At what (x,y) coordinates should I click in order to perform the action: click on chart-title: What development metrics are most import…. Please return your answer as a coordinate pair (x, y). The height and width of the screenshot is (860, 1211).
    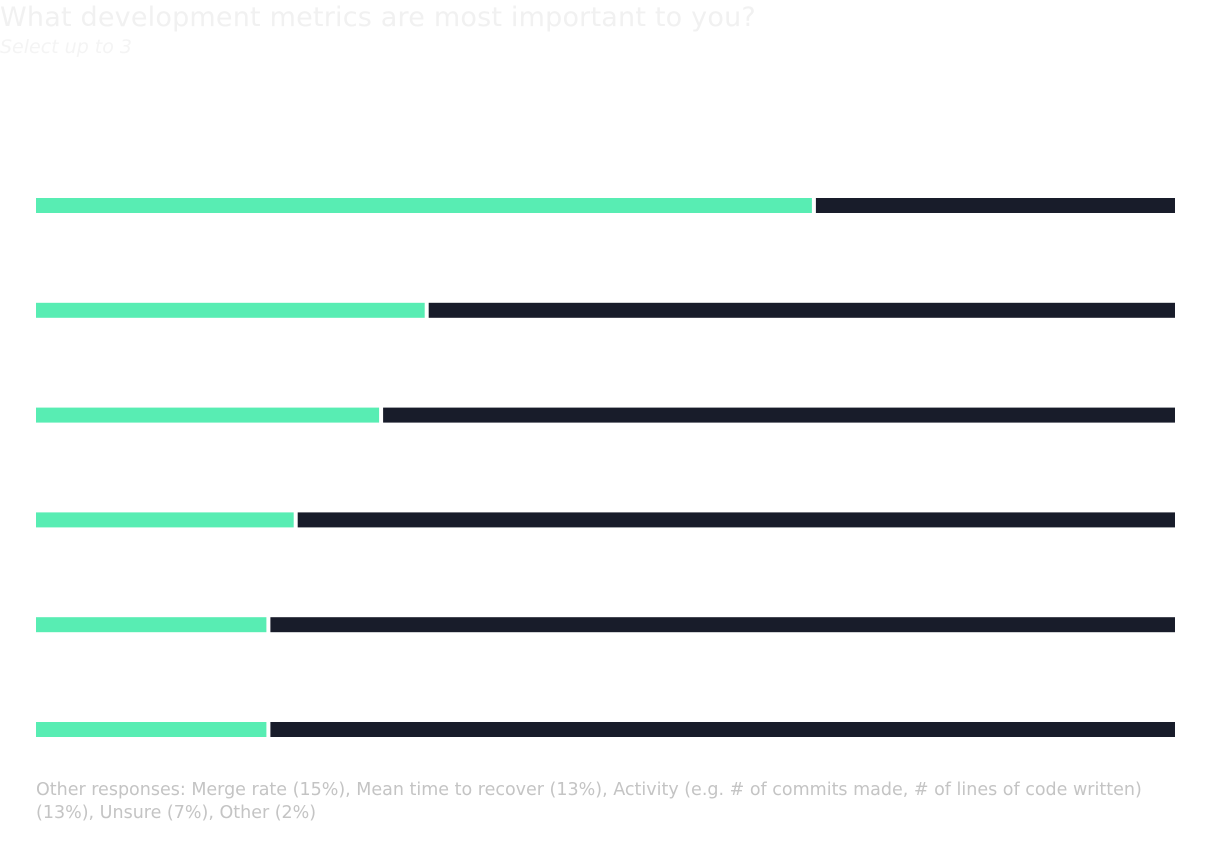
    Looking at the image, I should click on (378, 17).